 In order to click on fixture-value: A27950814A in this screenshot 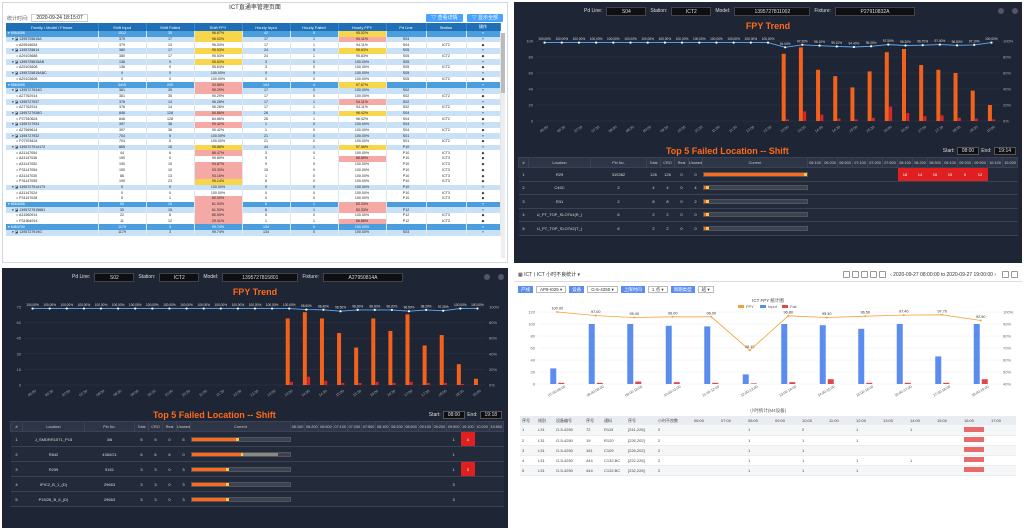, I will do `click(363, 277)`.